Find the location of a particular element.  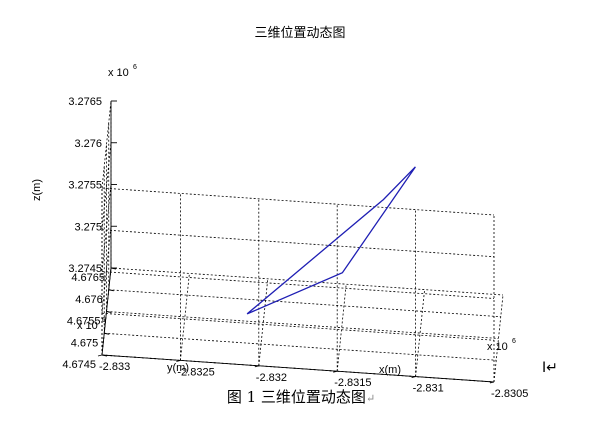

z-tick-label: 3.275 is located at coordinates (88, 227).